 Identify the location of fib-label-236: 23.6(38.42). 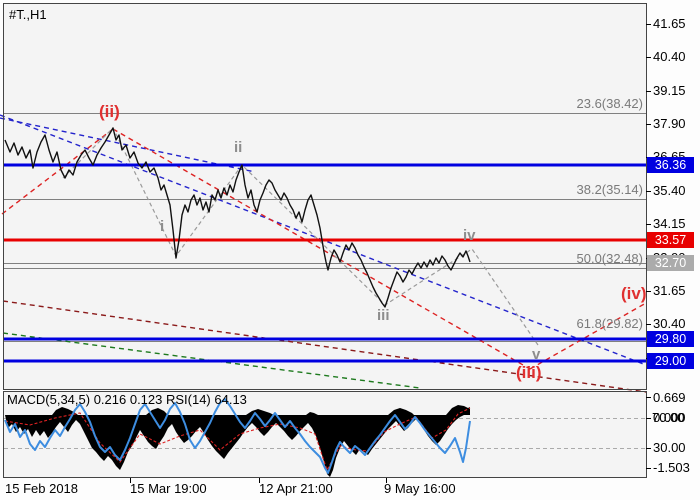
(610, 103).